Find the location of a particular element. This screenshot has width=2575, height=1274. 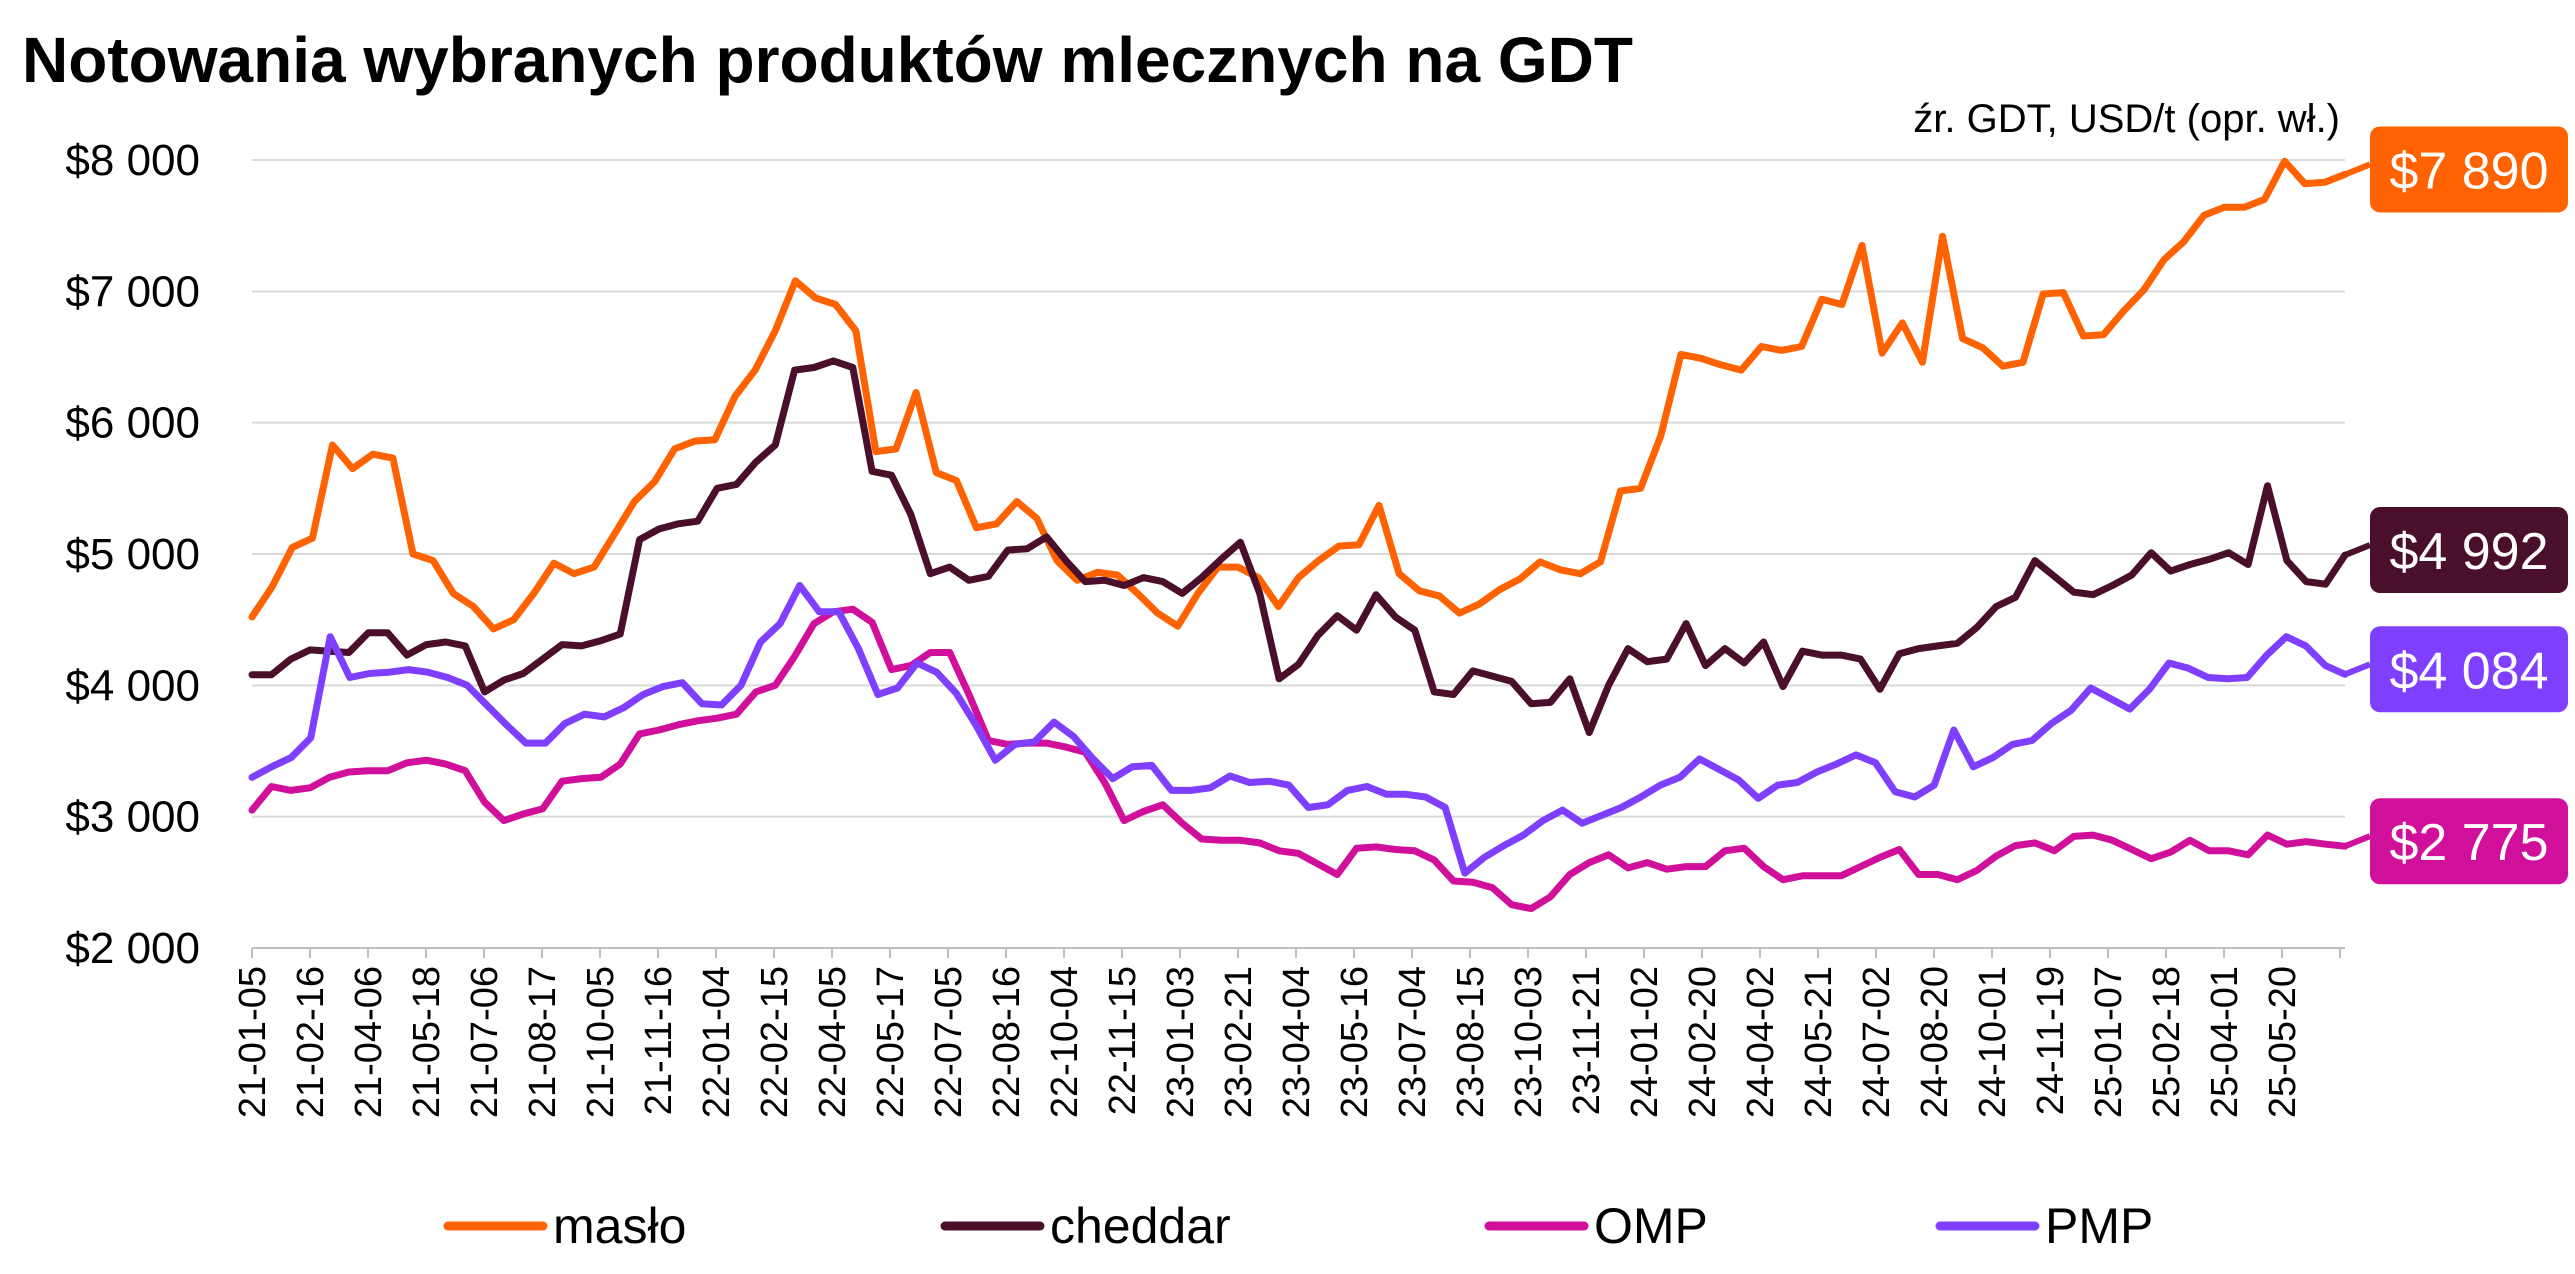

x-tick-label: 24-11-19 is located at coordinates (2051, 1040).